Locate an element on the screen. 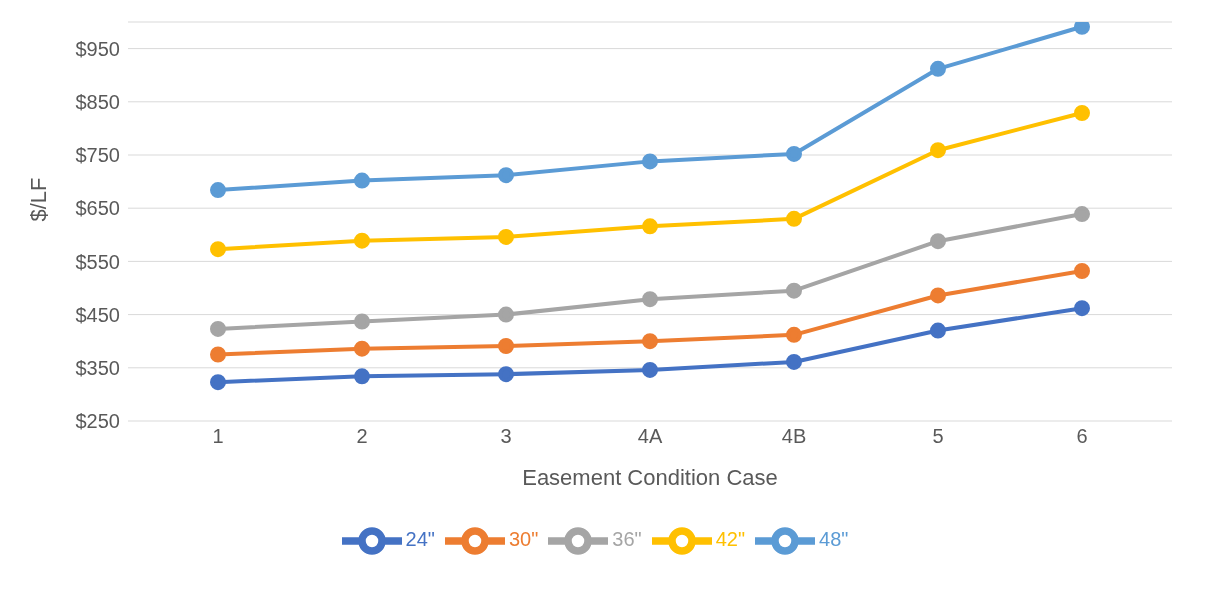  y-tick-label: $650 is located at coordinates (97, 208).